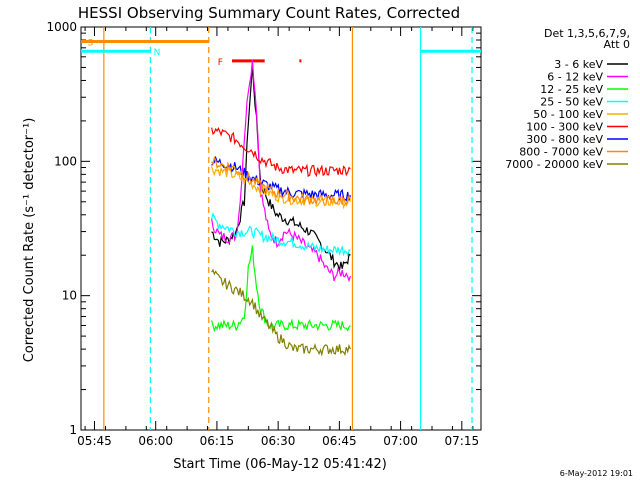 The image size is (640, 480). I want to click on legend-entry-label: 12 - 25 keV, so click(571, 89).